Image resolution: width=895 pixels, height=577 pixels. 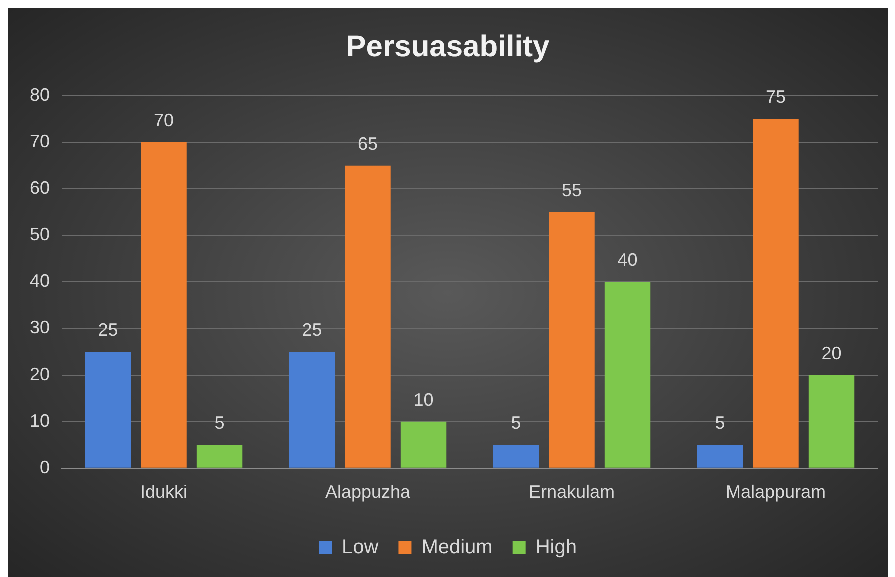 I want to click on y-tick-label: 80, so click(x=40, y=94).